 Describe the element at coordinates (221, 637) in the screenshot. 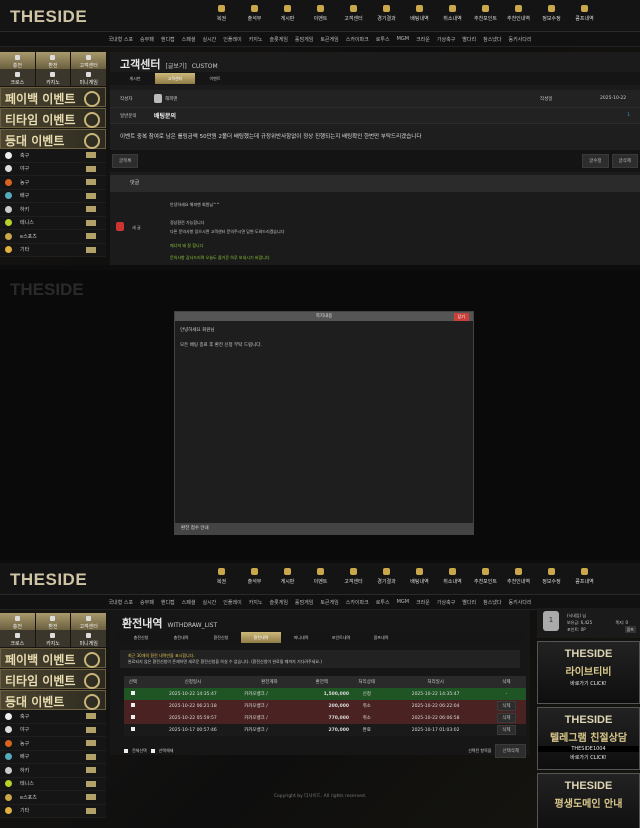

I see `tab-2: 환전신청` at that location.